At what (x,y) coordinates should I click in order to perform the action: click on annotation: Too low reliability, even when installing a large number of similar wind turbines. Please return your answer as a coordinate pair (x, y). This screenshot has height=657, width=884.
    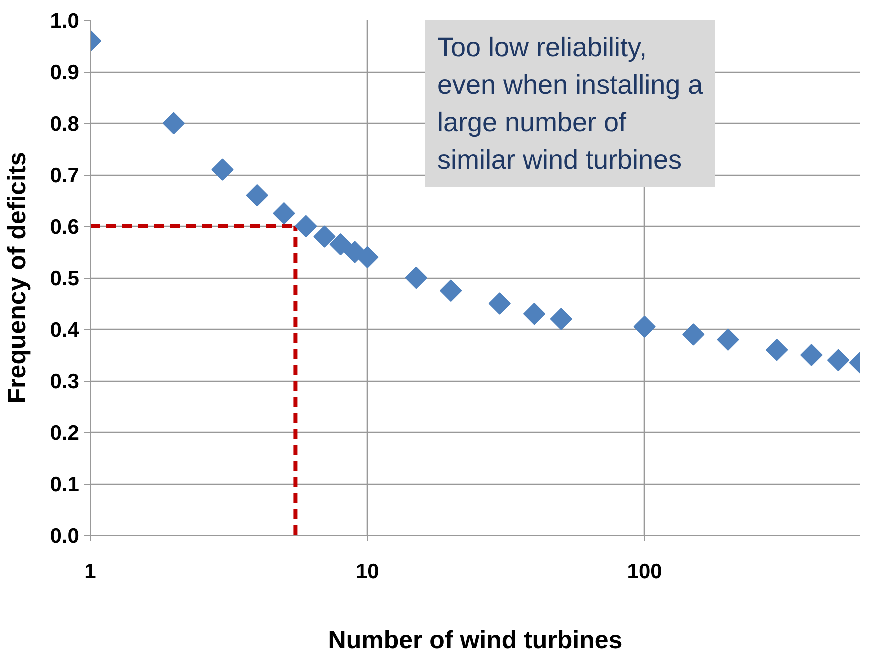
    Looking at the image, I should click on (570, 103).